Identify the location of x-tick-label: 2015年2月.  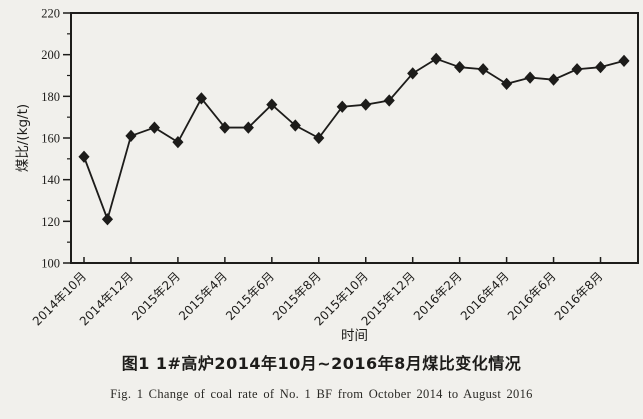
(156, 296).